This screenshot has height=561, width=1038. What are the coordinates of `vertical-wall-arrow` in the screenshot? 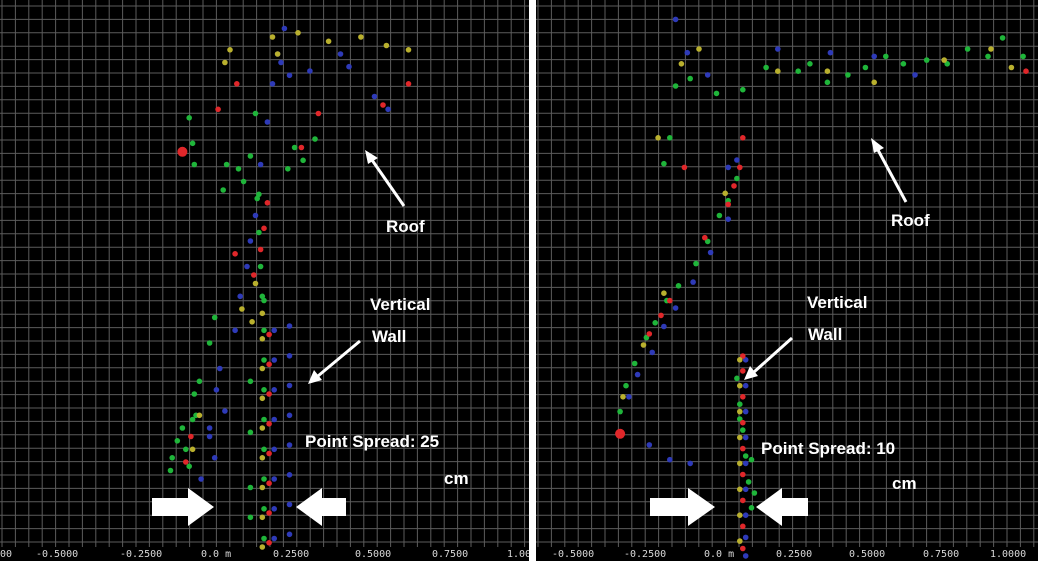 It's located at (339, 358).